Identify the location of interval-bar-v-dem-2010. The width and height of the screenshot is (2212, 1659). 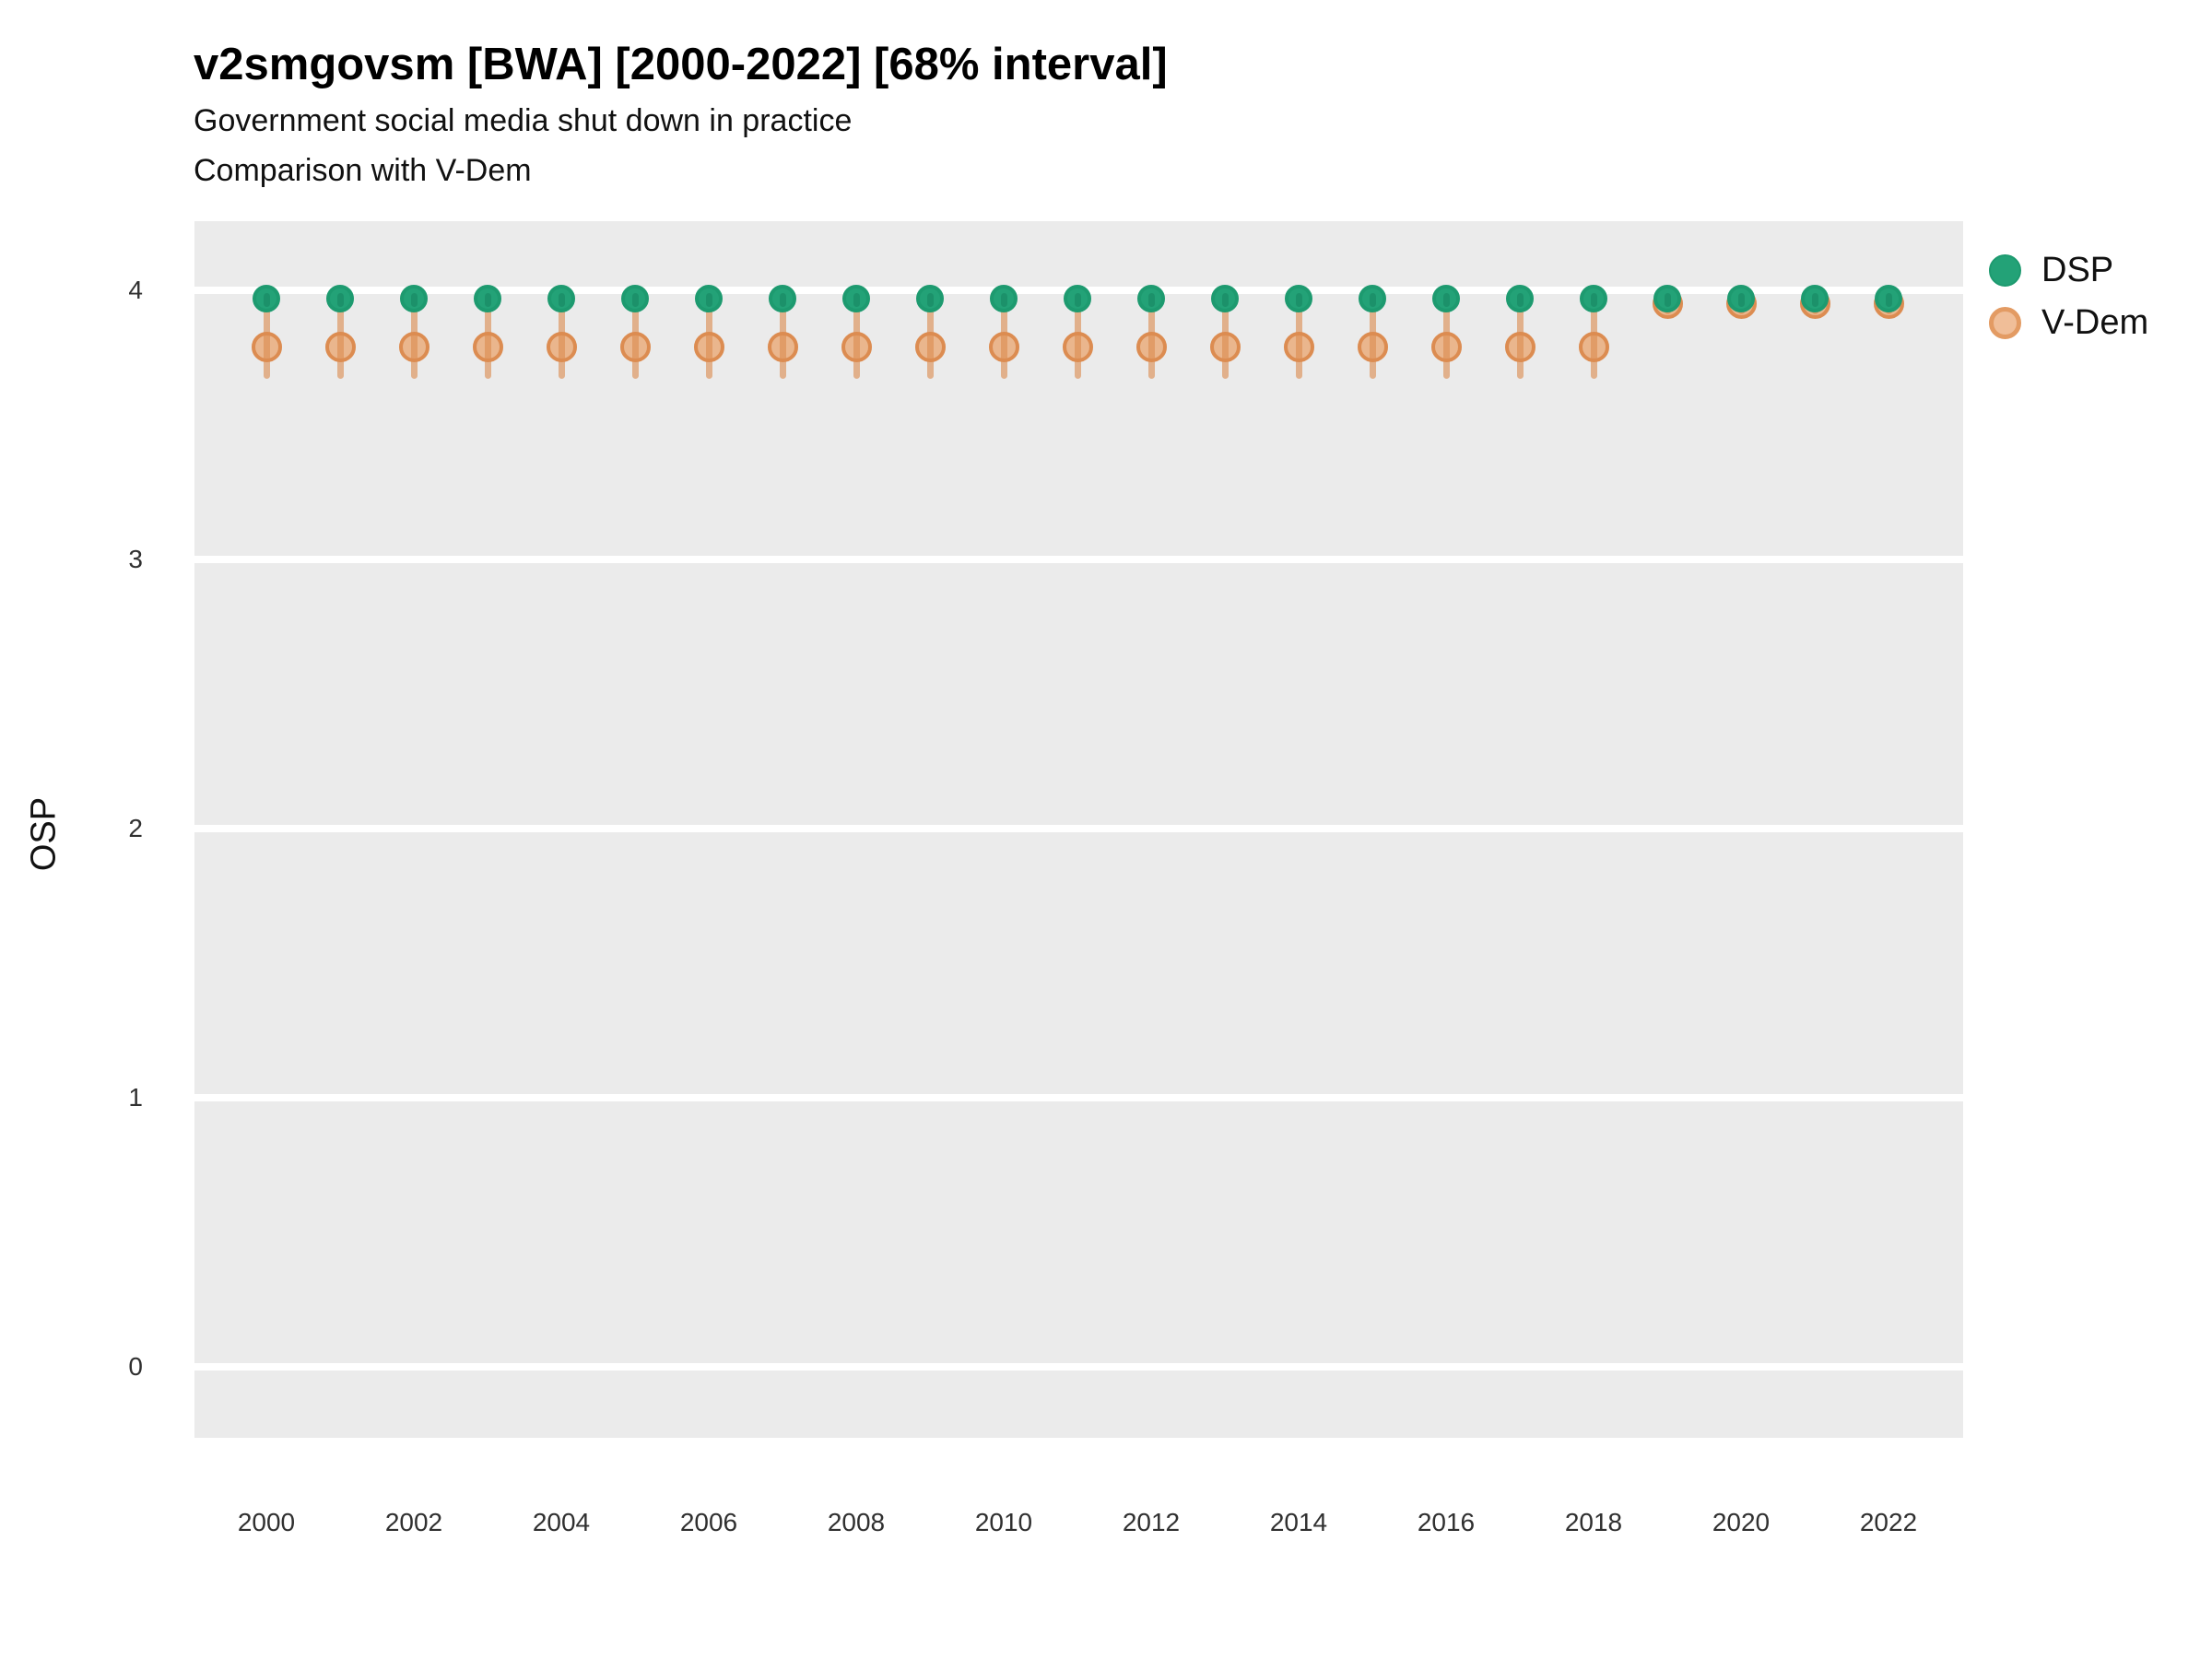
(1003, 344).